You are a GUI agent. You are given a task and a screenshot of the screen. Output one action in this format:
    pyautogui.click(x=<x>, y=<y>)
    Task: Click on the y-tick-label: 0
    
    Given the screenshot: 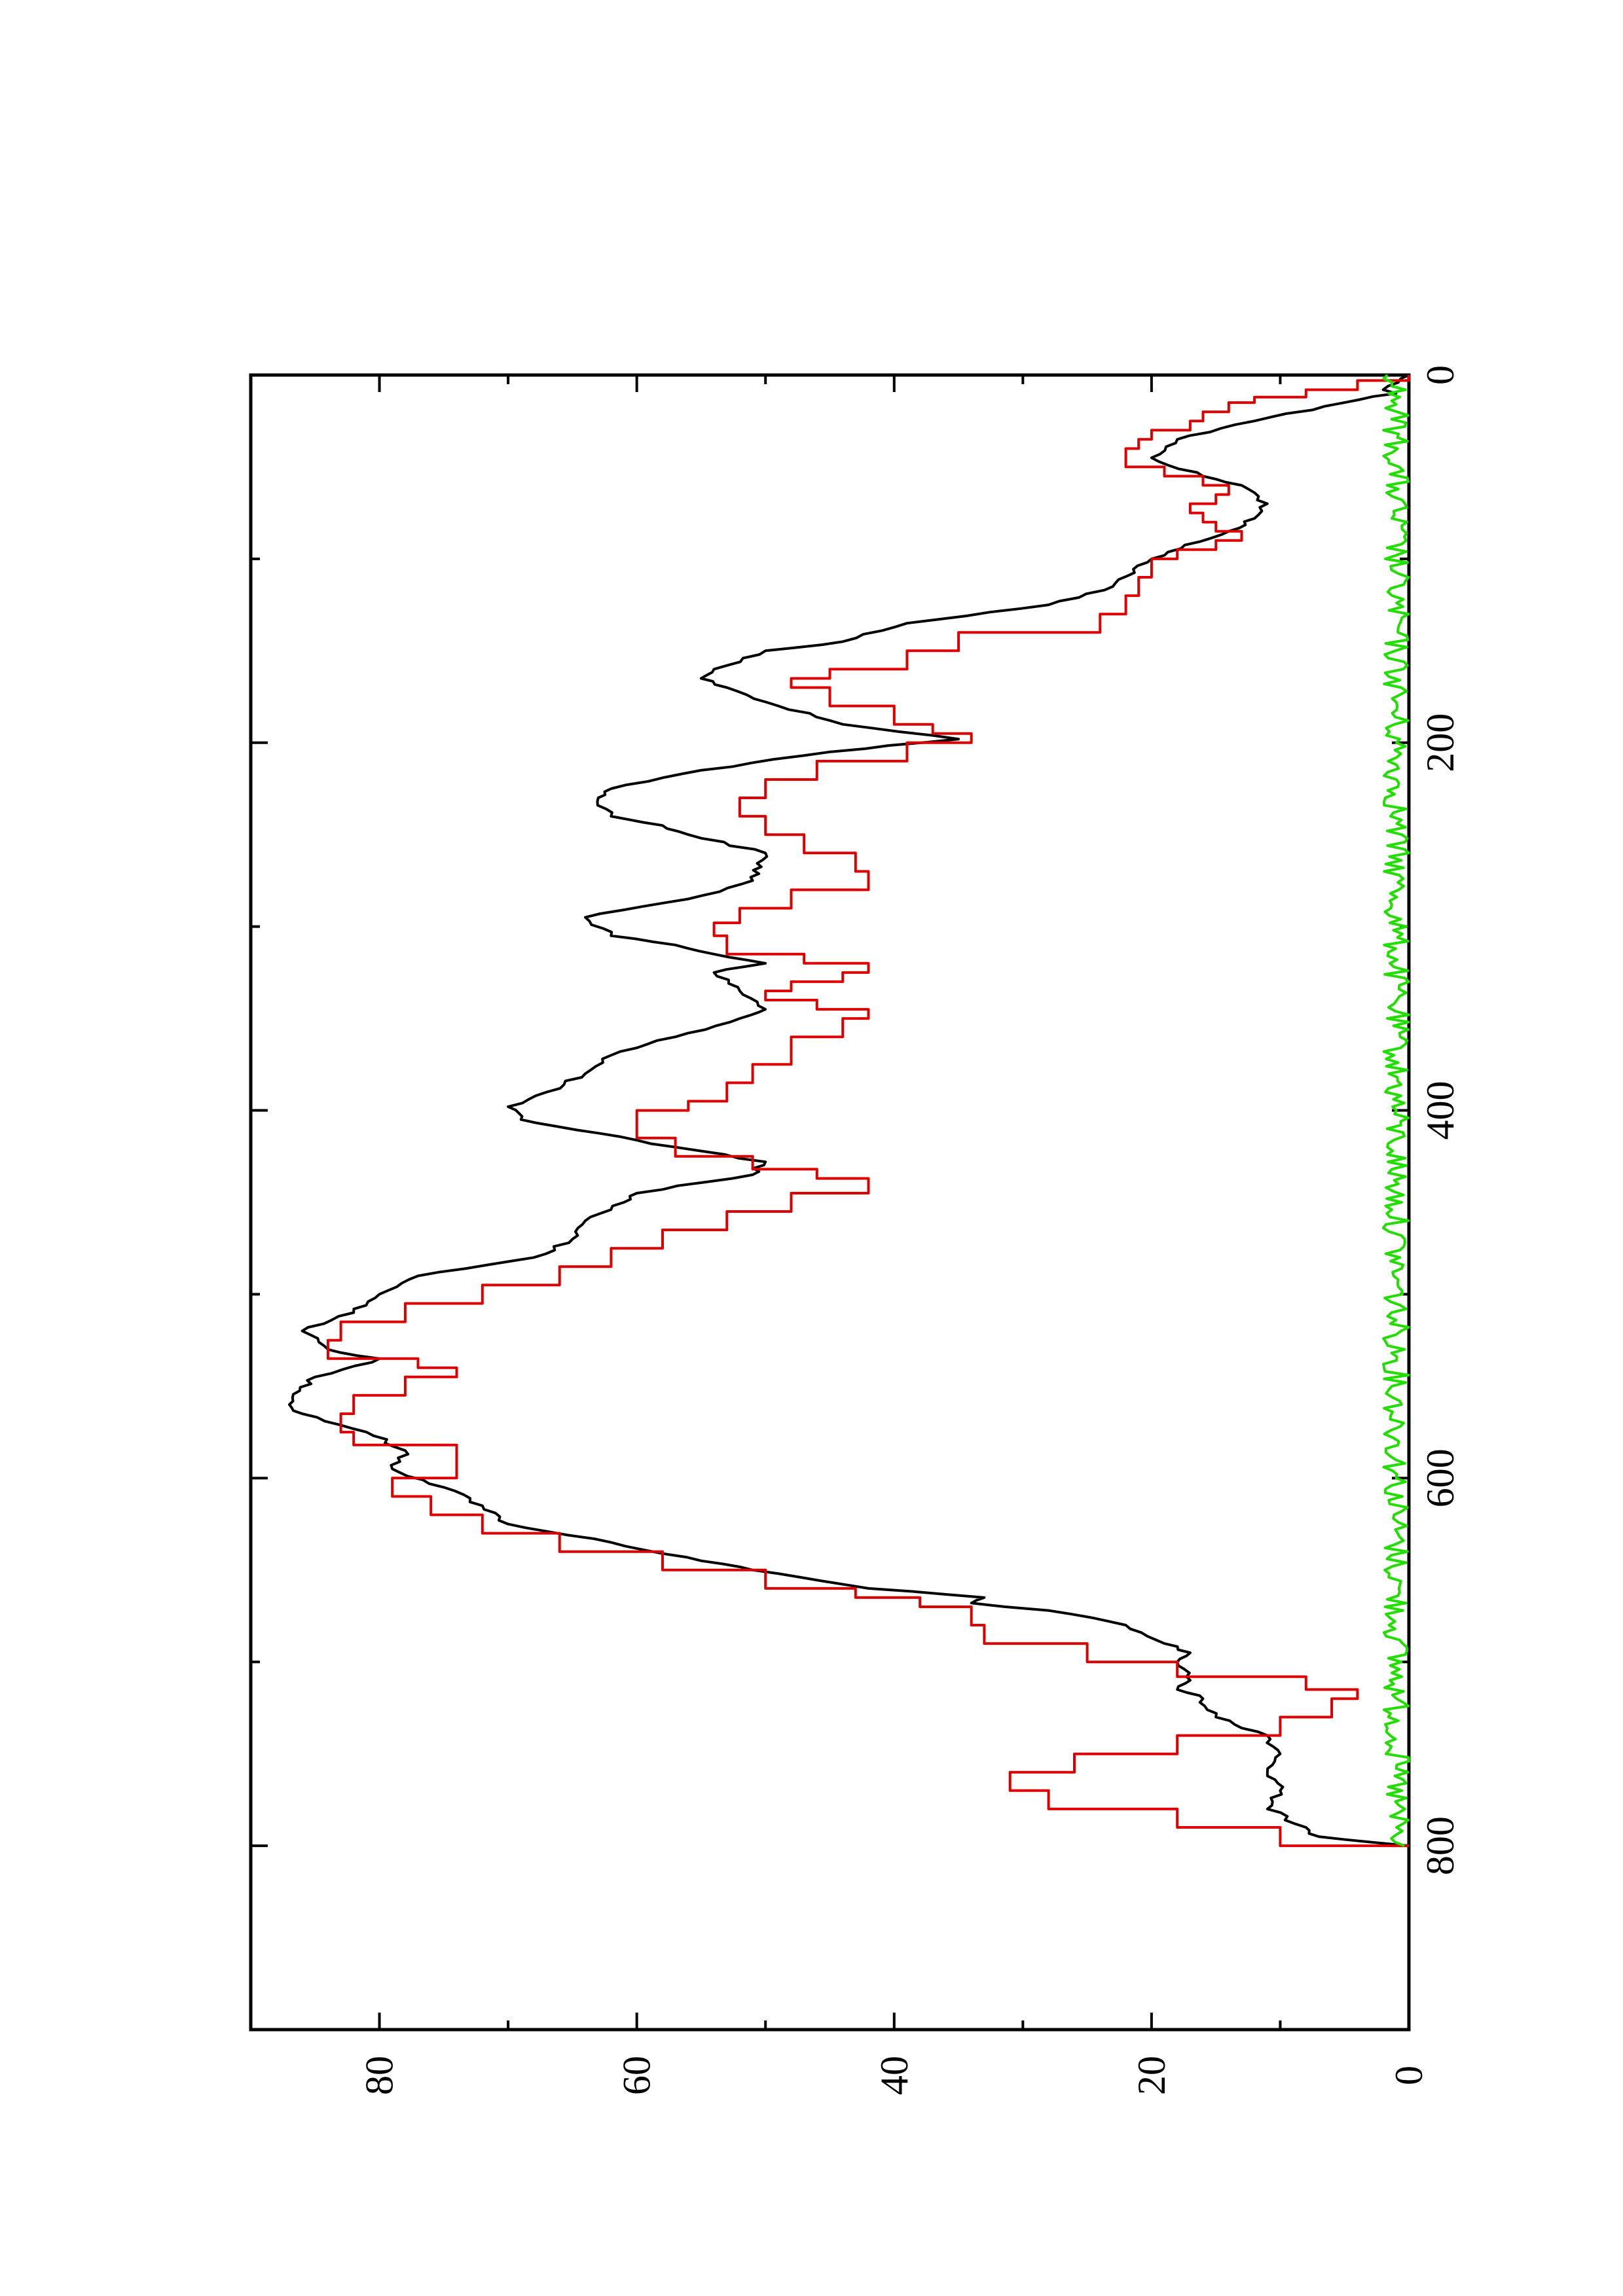 What is the action you would take?
    pyautogui.click(x=1409, y=2075)
    